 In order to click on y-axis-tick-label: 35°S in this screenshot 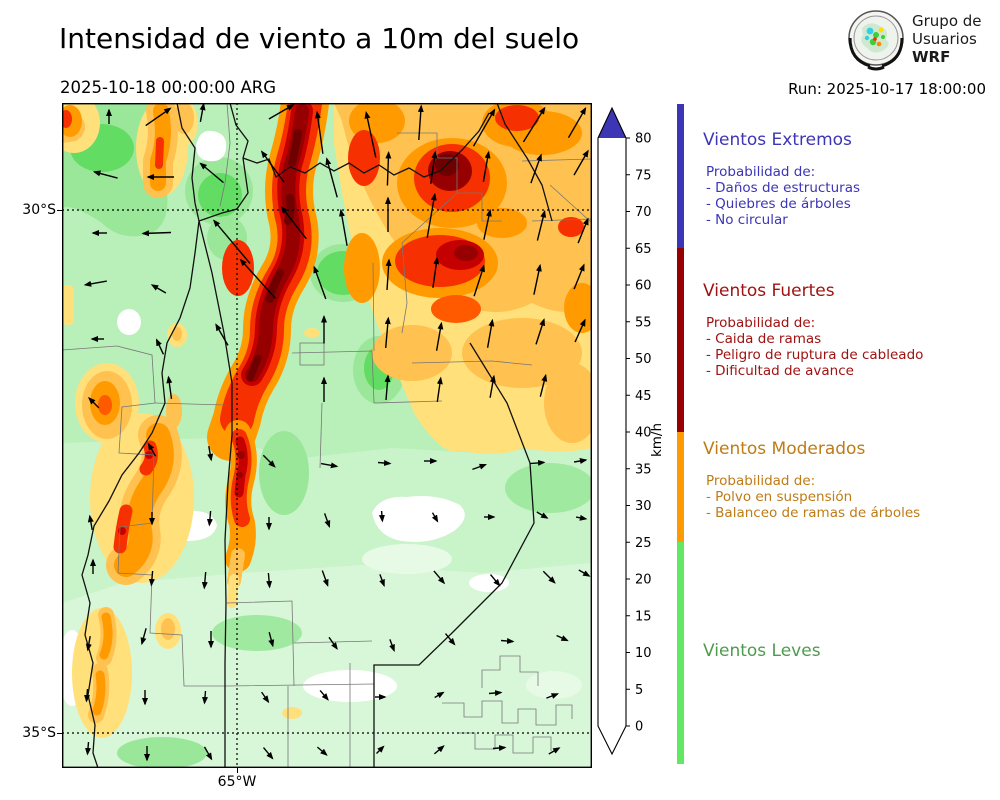, I will do `click(39, 733)`.